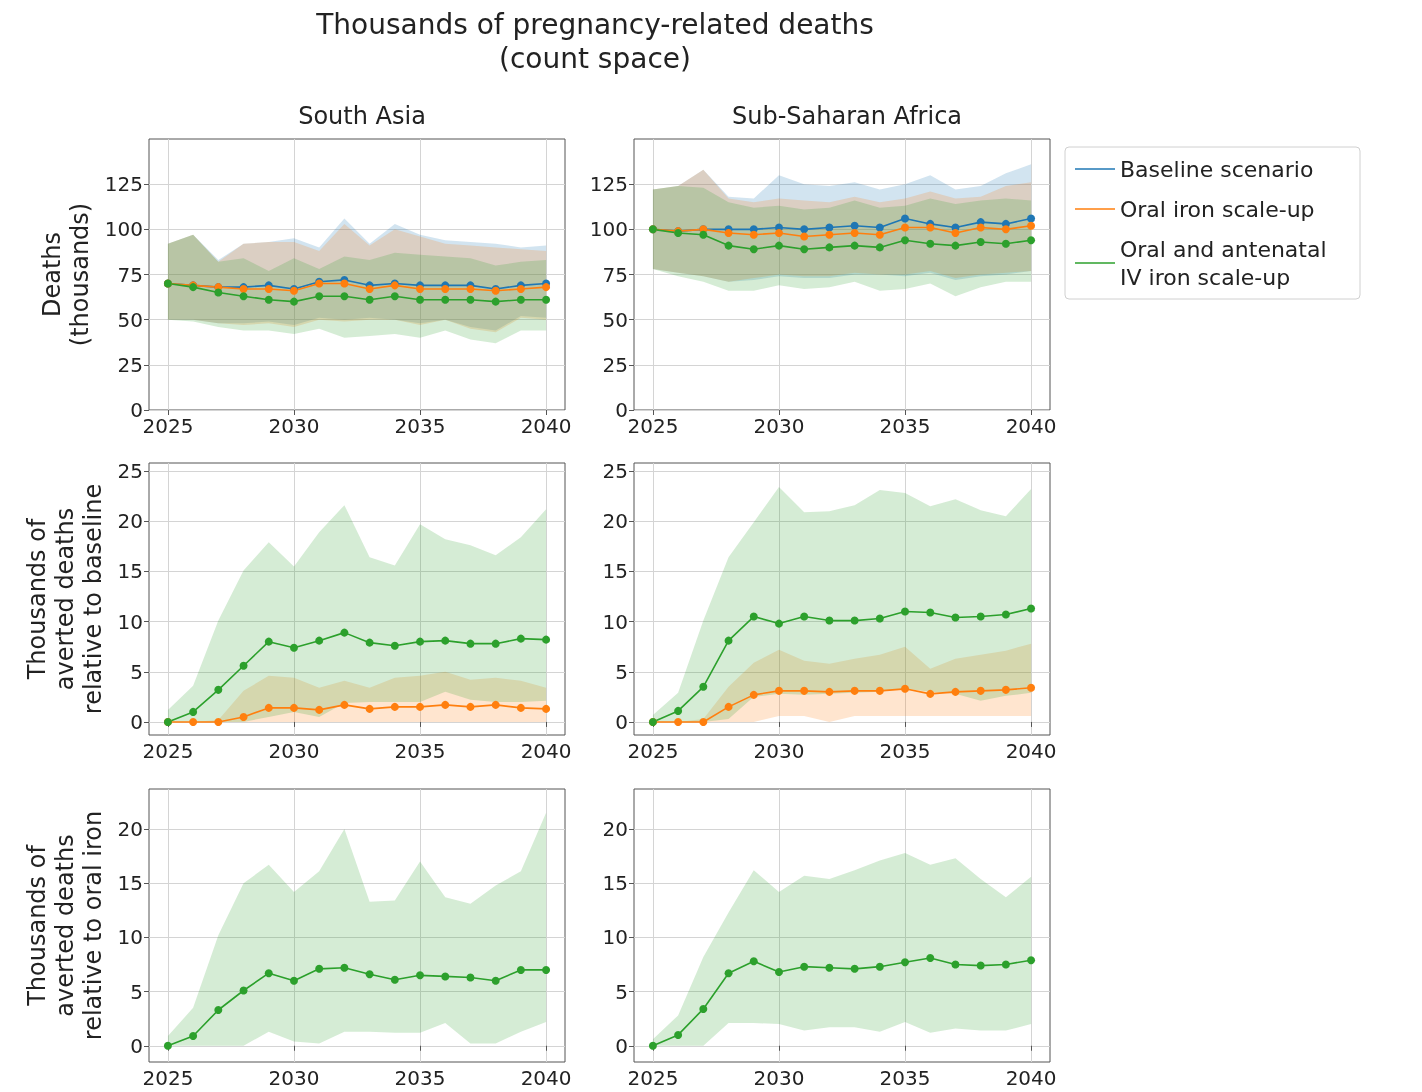 This screenshot has width=1422, height=1092. Describe the element at coordinates (595, 42) in the screenshot. I see `text: Thousands of pregnancy-related deaths (count space)` at that location.